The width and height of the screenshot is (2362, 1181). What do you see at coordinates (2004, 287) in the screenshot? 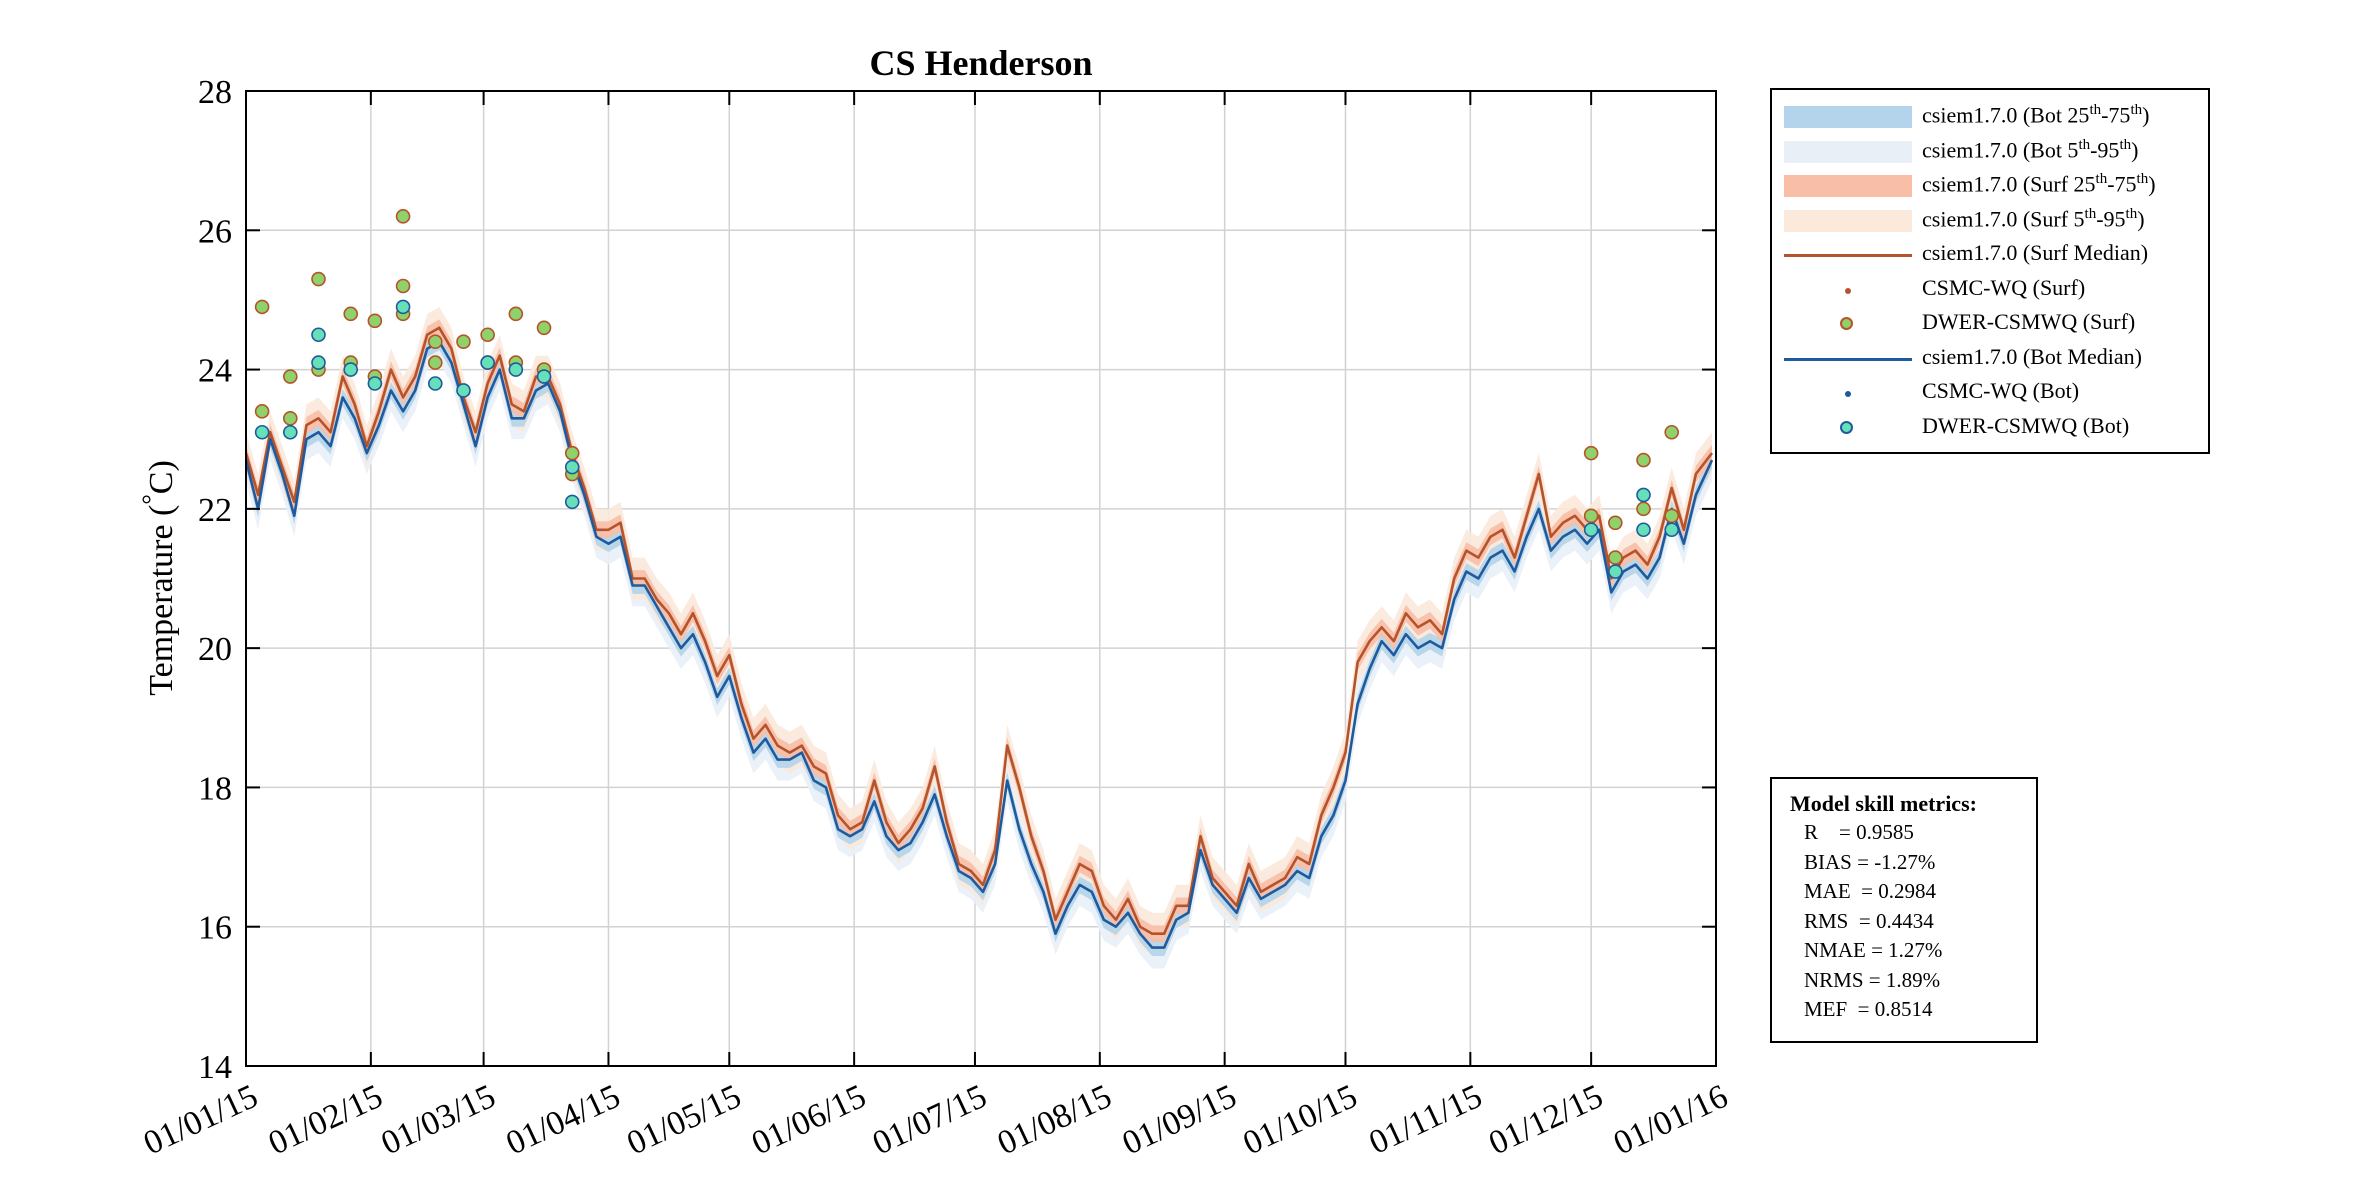
I see `legend-label-part: CSMC-WQ (Surf)` at bounding box center [2004, 287].